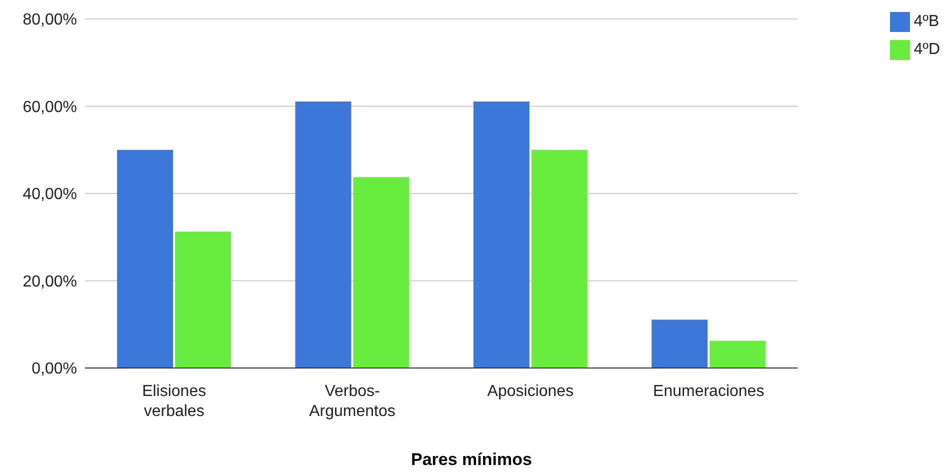 This screenshot has width=950, height=474. Describe the element at coordinates (927, 21) in the screenshot. I see `legend-label: 4ºB` at that location.